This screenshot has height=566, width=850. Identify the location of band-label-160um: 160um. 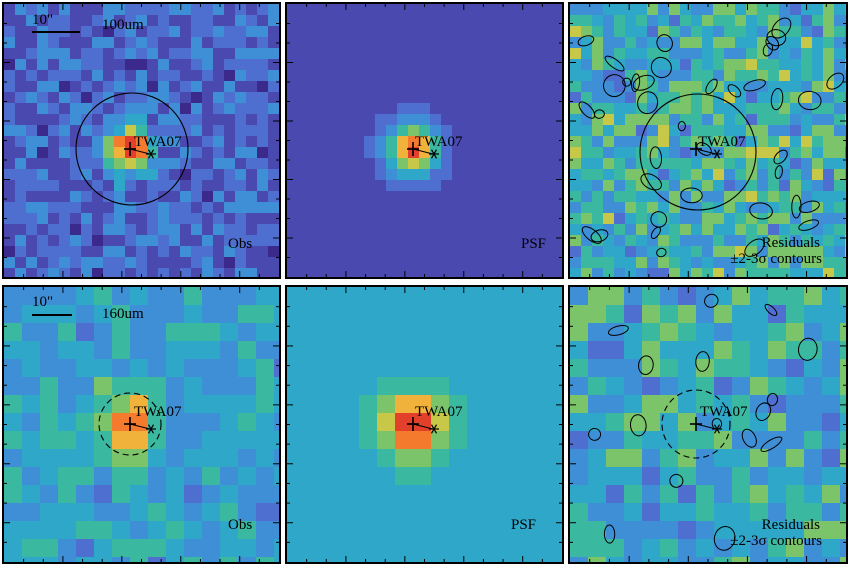
(123, 314).